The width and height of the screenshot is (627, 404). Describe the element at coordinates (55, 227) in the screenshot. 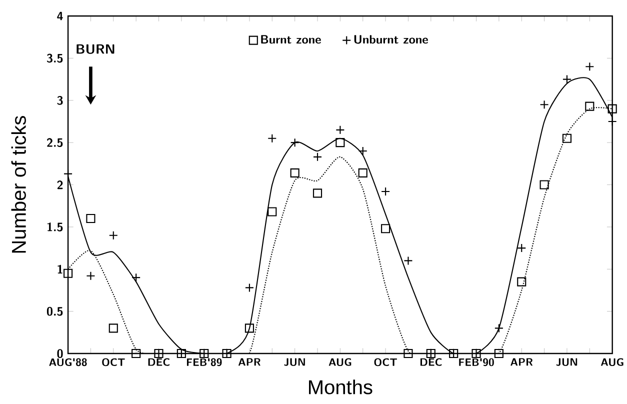

I see `y-tick-label: 1.5` at that location.